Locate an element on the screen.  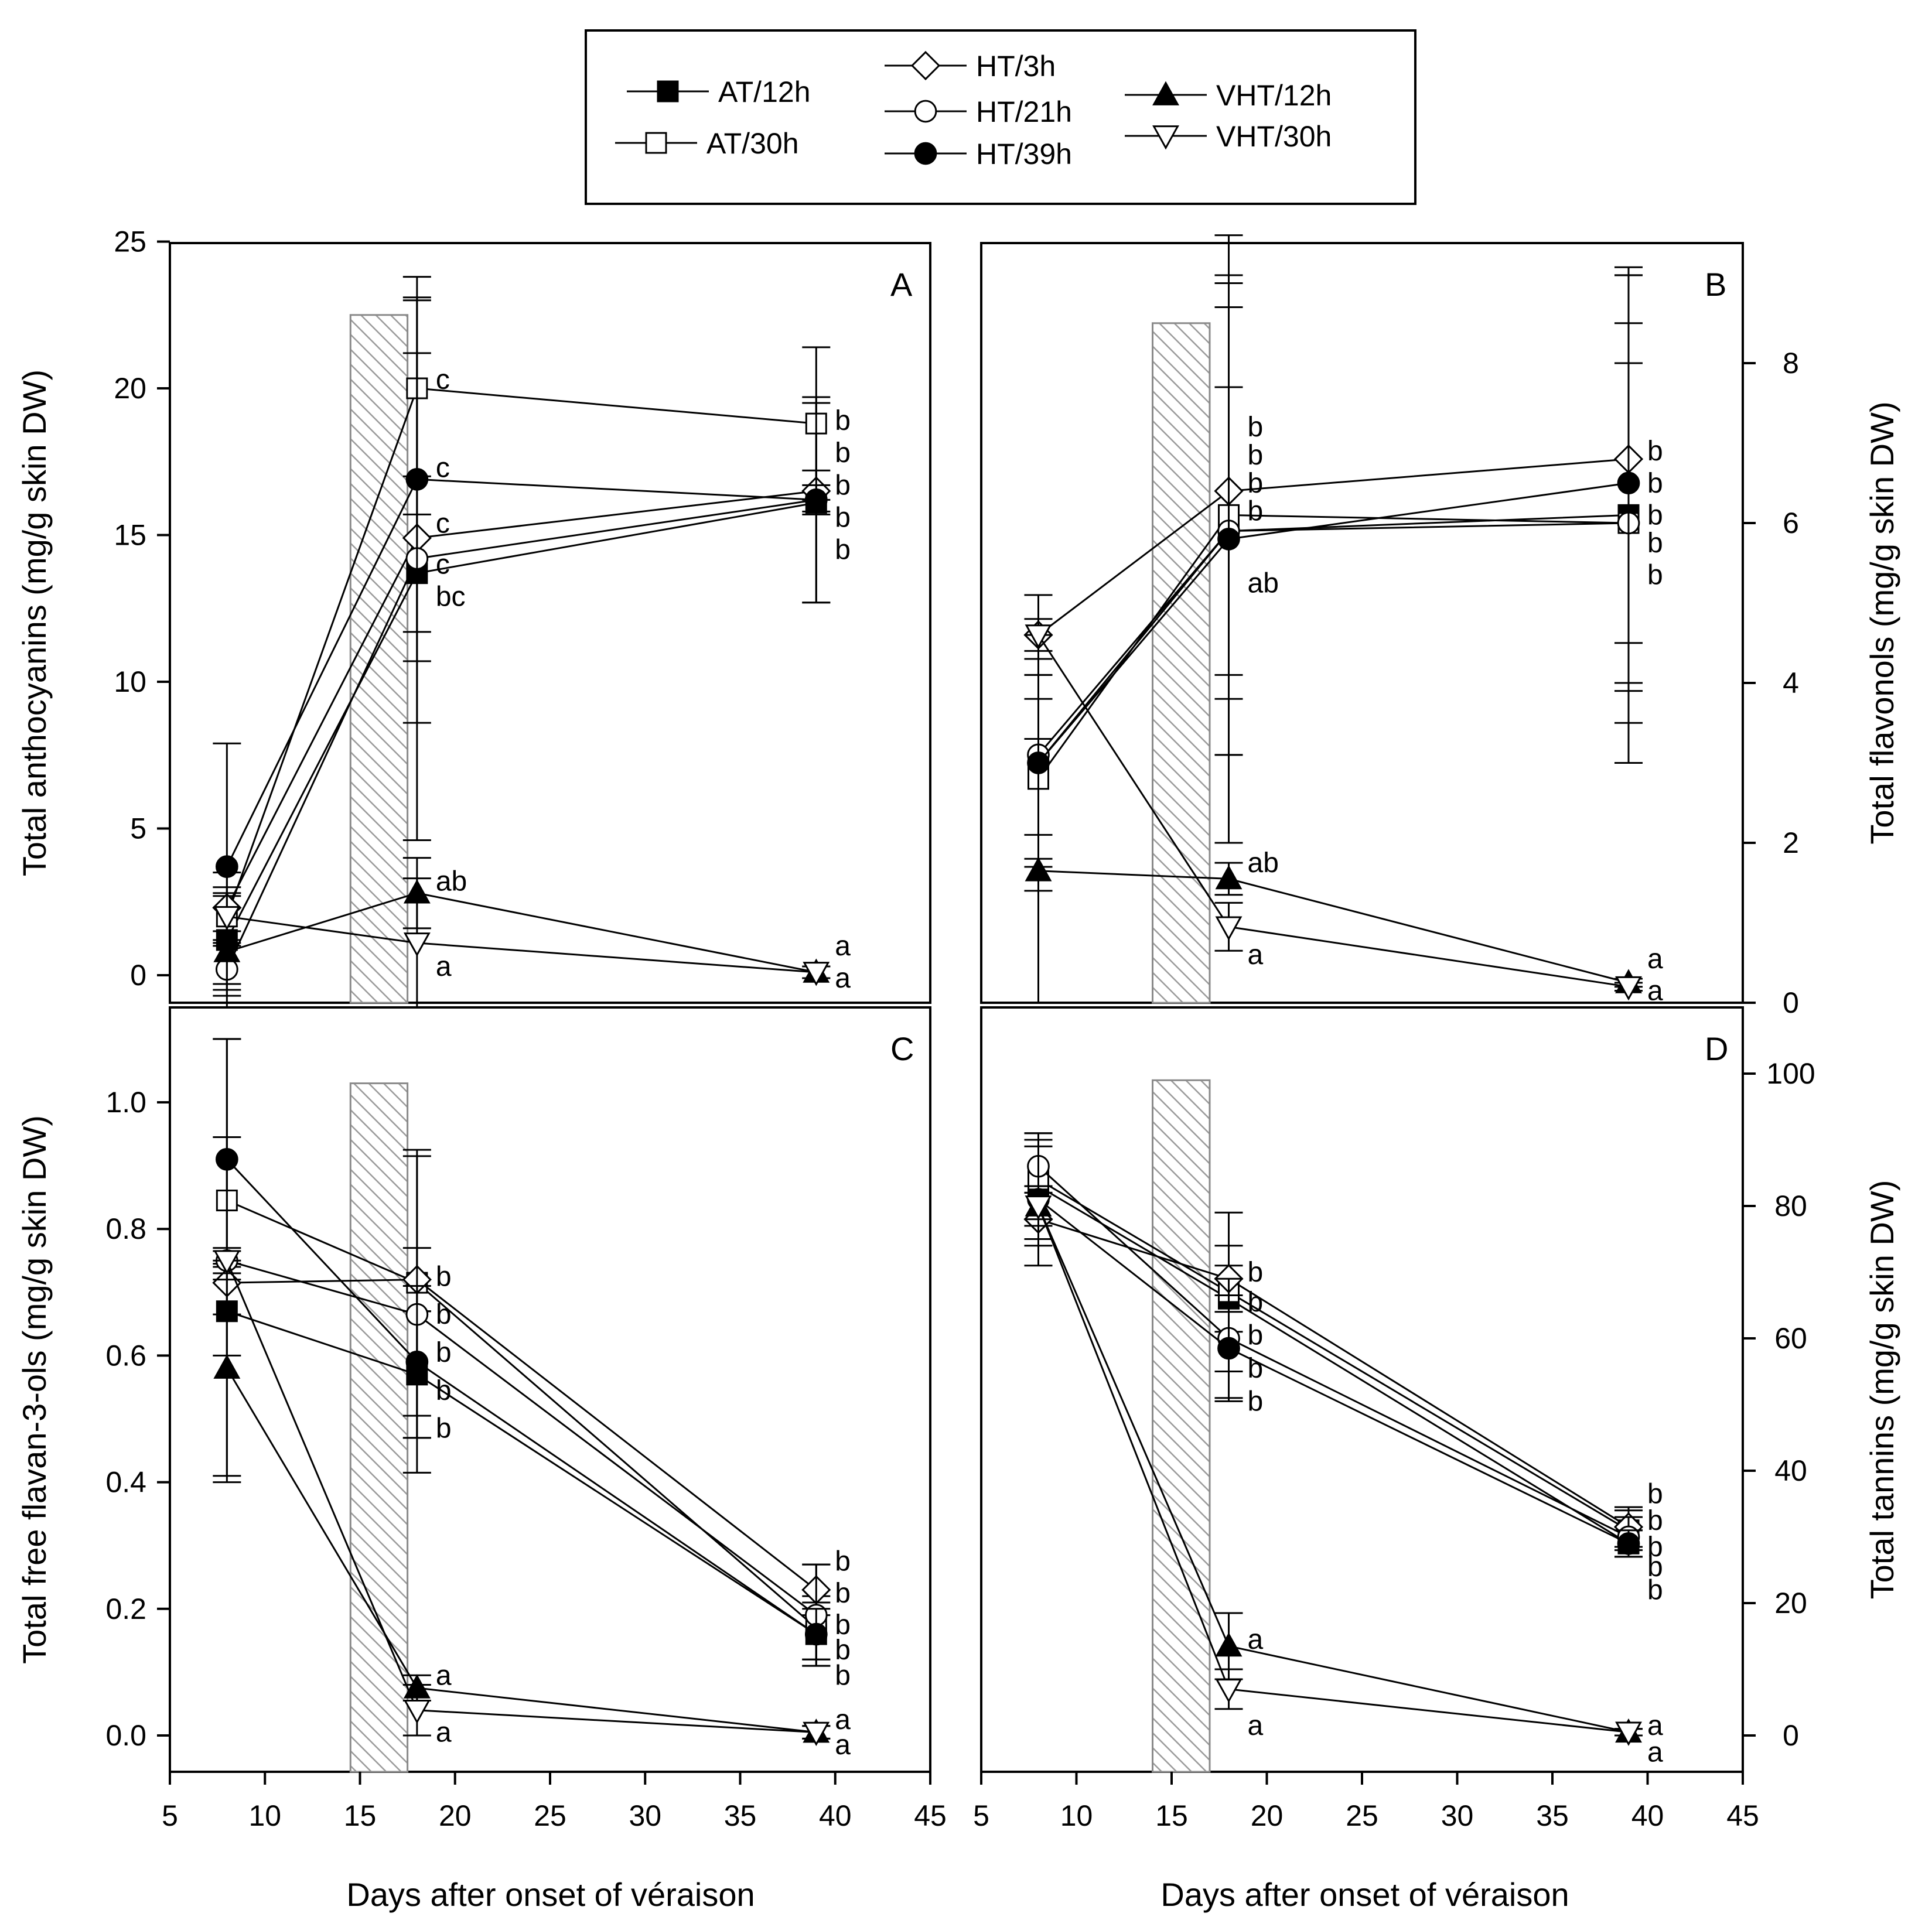
legend-label: AT/12h is located at coordinates (765, 92).